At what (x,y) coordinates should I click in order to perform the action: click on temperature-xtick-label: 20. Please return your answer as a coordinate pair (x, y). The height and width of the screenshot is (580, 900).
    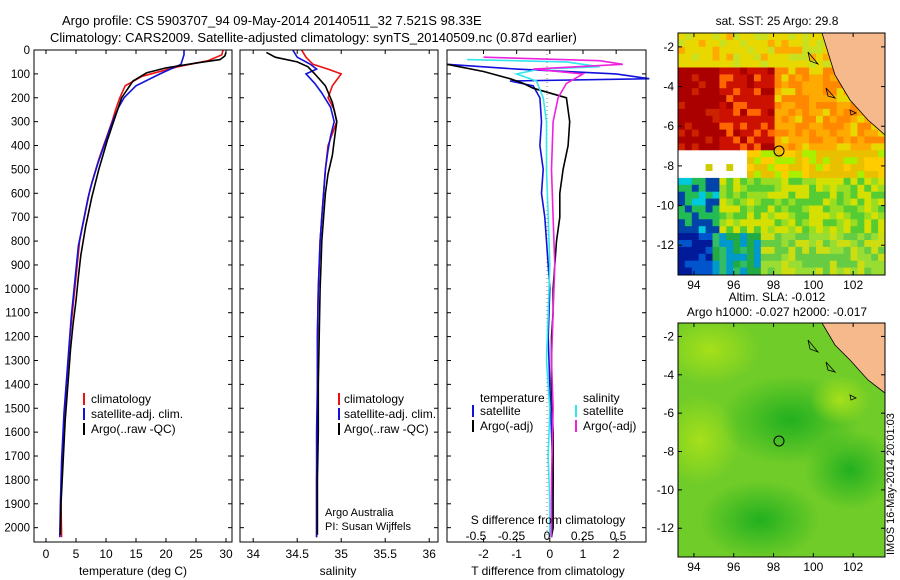
    Looking at the image, I should click on (166, 554).